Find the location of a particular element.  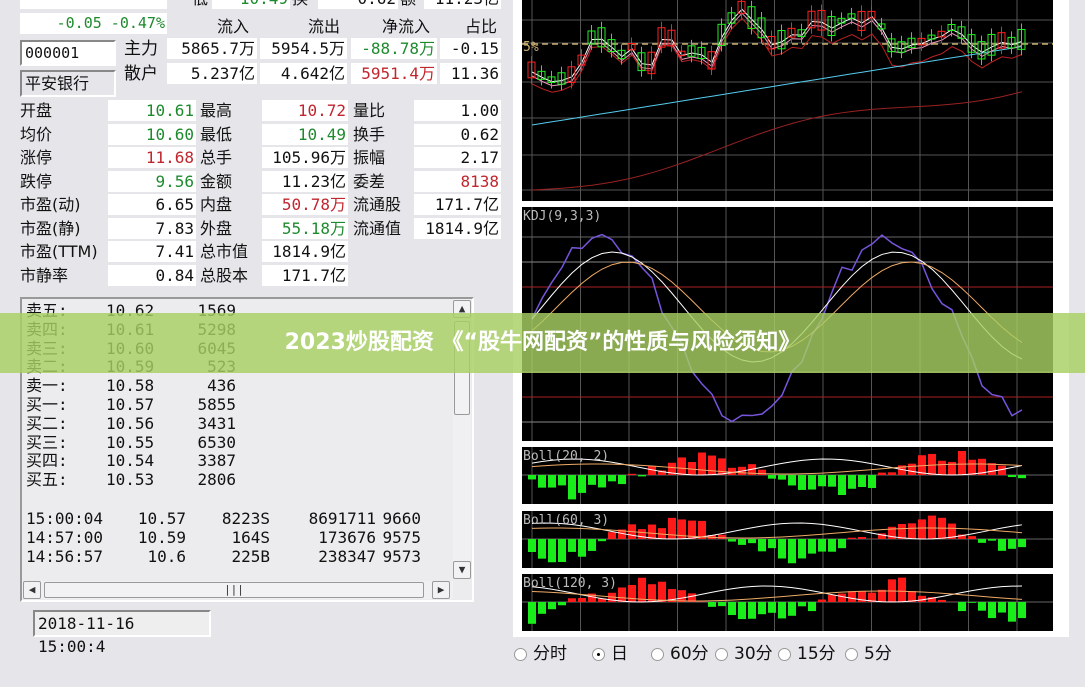

level-label: 买二: is located at coordinates (47, 423).